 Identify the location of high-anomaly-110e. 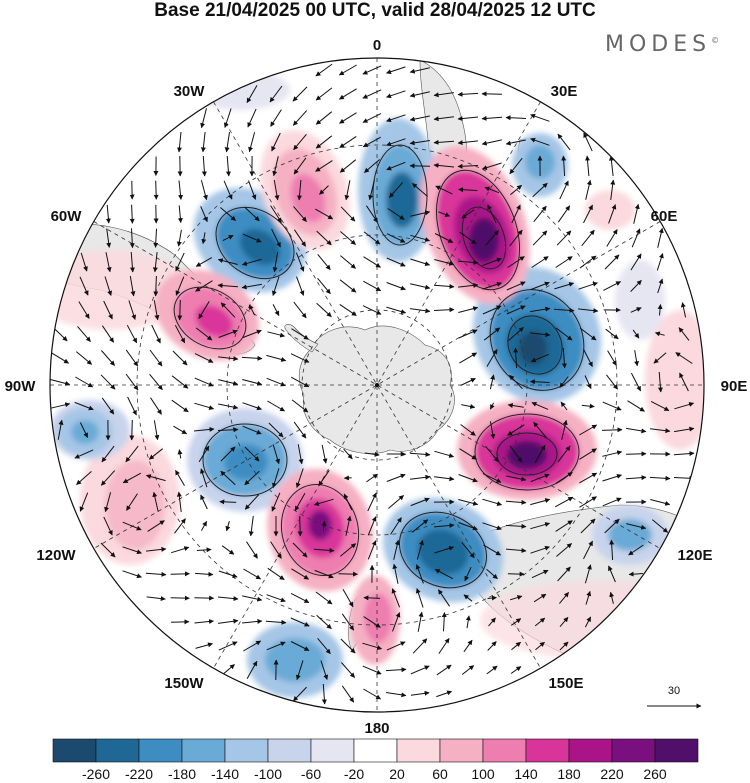
(527, 450).